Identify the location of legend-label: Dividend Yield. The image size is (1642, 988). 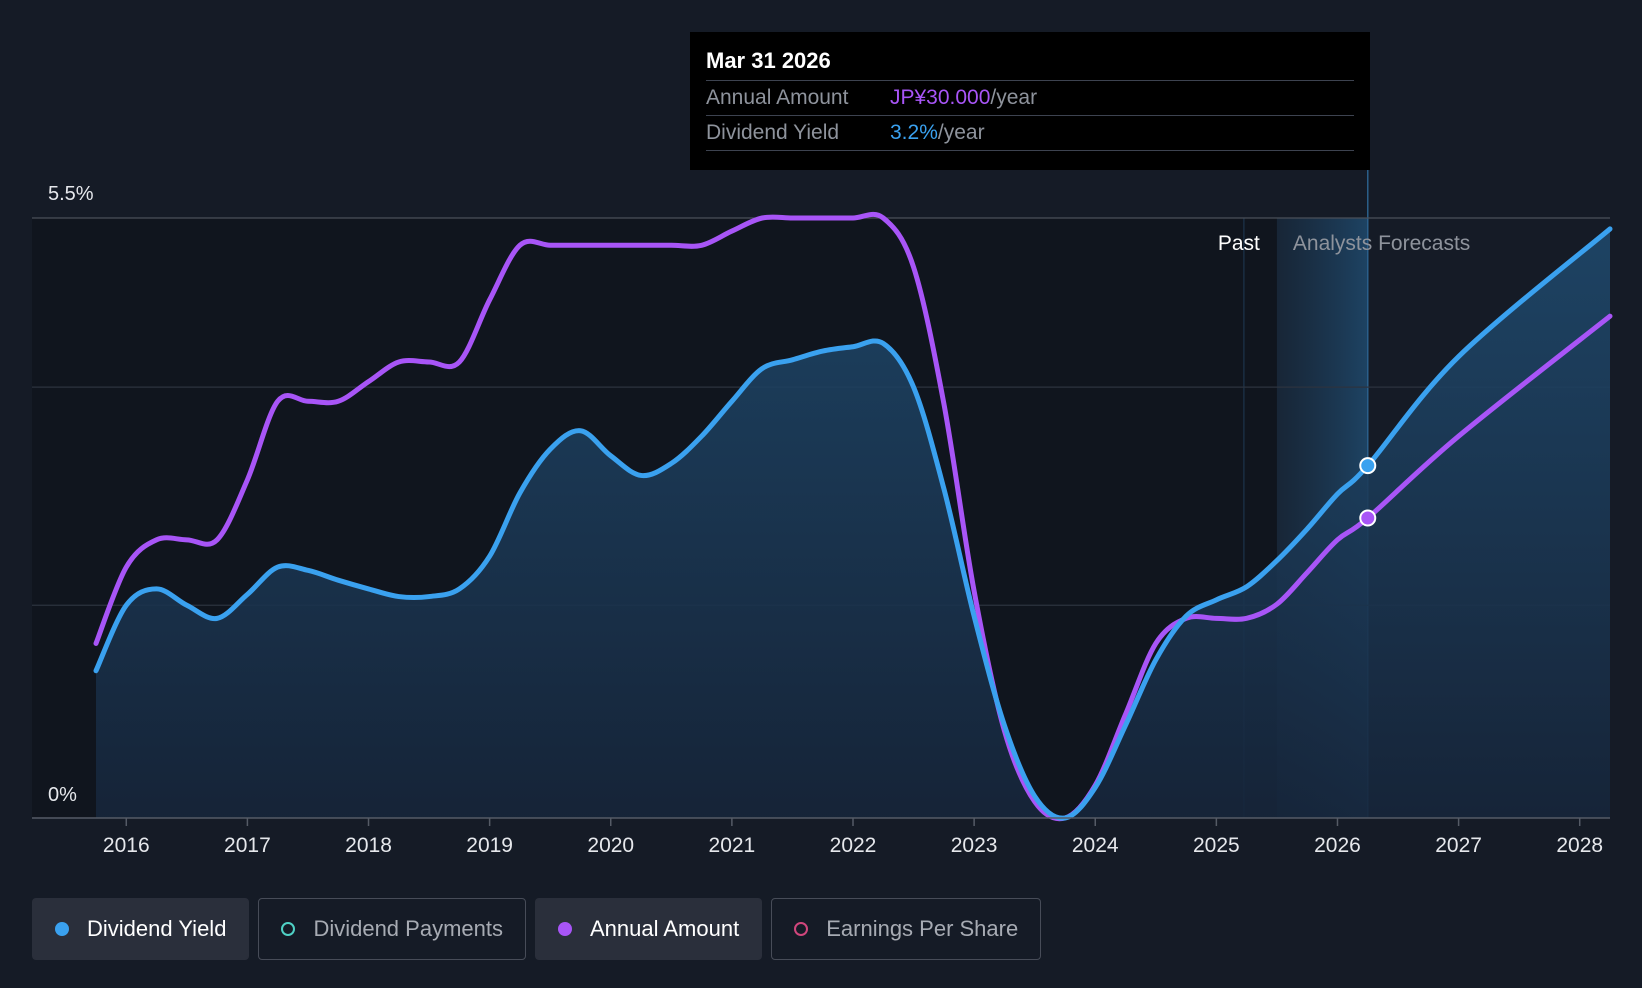
(157, 928).